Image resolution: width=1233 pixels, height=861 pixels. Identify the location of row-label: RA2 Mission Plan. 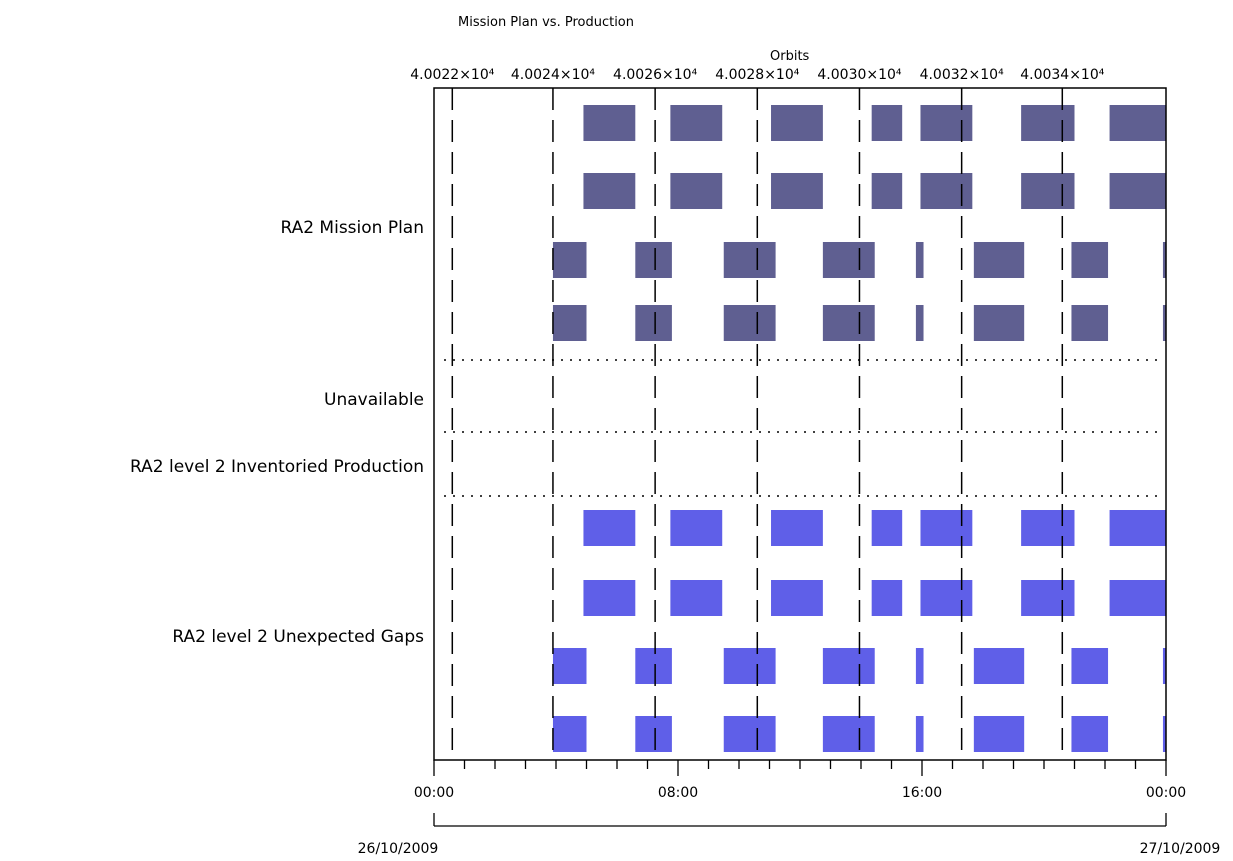
(352, 228).